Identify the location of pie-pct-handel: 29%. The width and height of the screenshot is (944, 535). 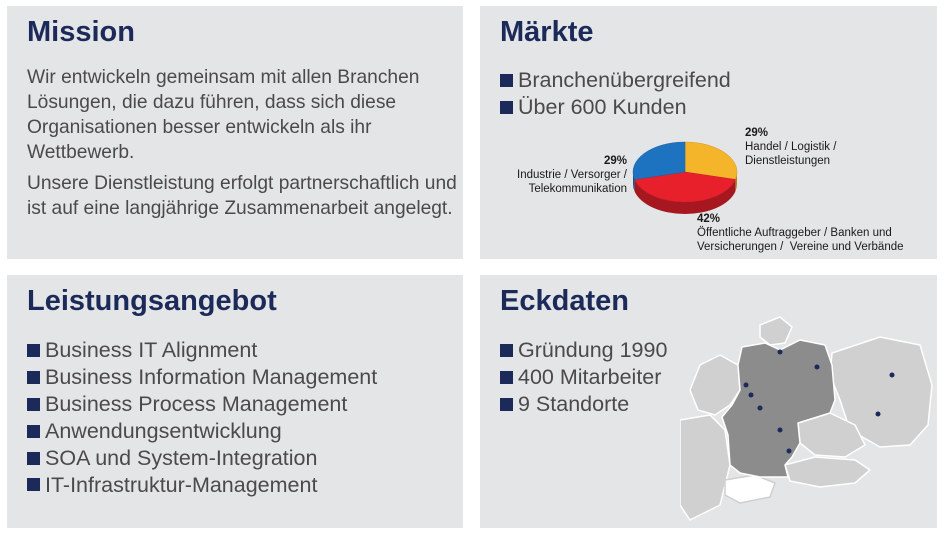
(757, 133).